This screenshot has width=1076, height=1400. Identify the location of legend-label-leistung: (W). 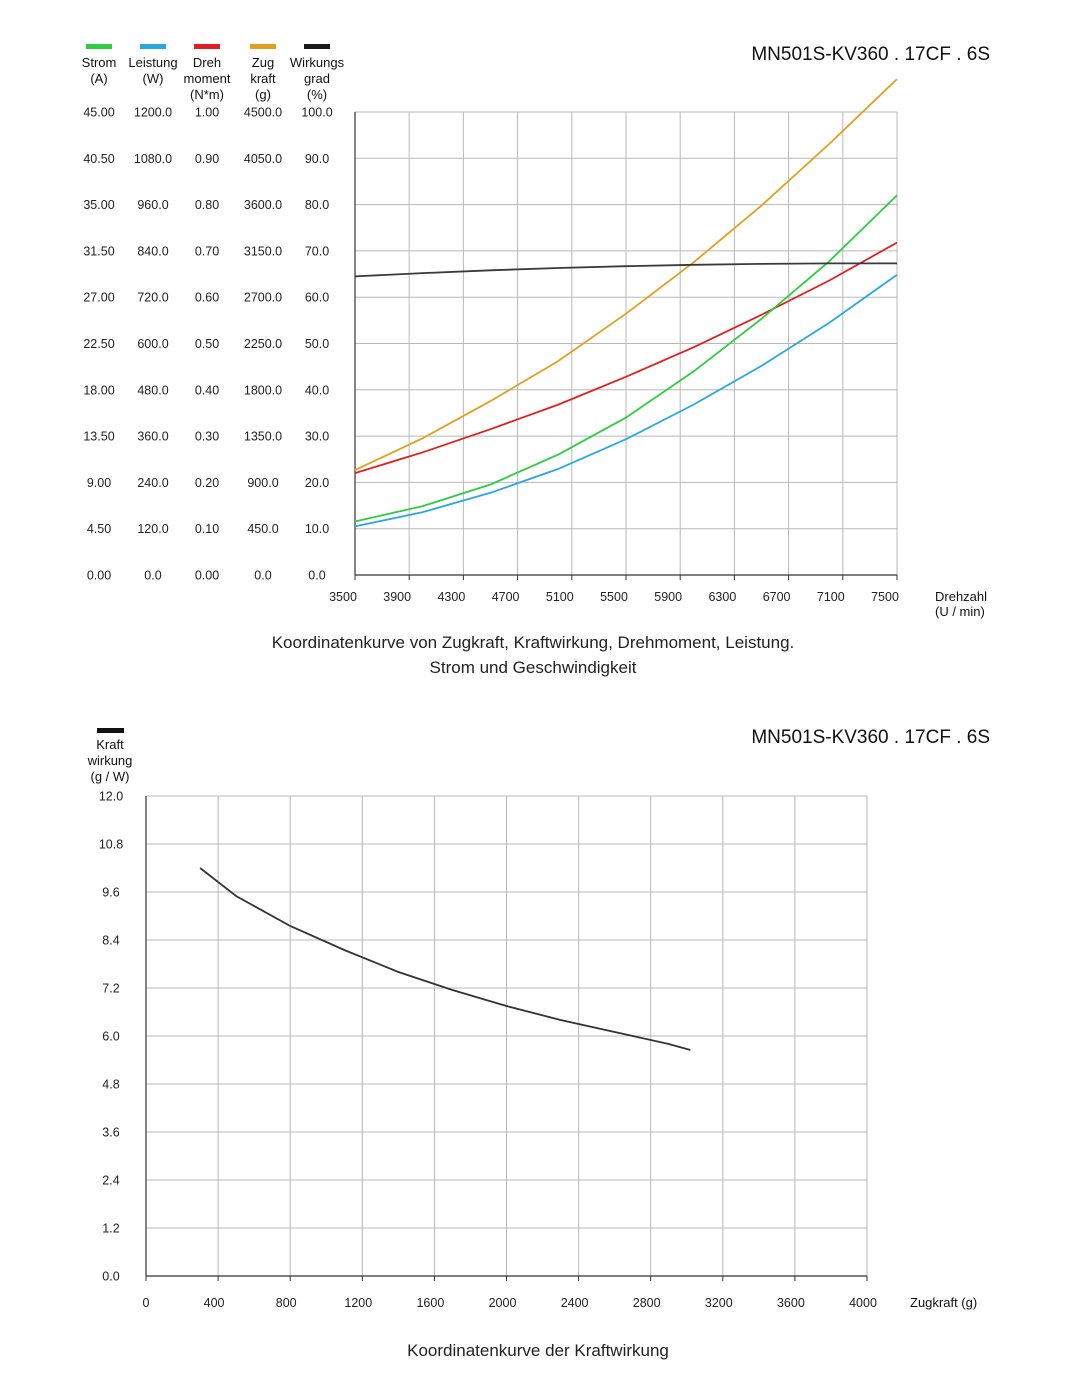
(153, 78).